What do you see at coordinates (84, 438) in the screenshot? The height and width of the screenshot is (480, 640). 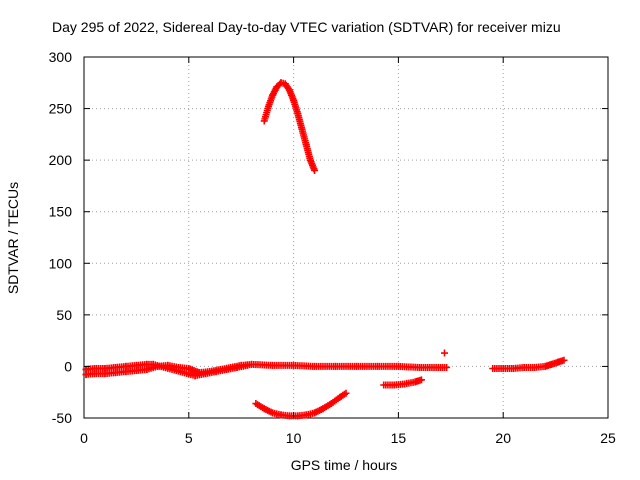 I see `x-tick-label: 0` at bounding box center [84, 438].